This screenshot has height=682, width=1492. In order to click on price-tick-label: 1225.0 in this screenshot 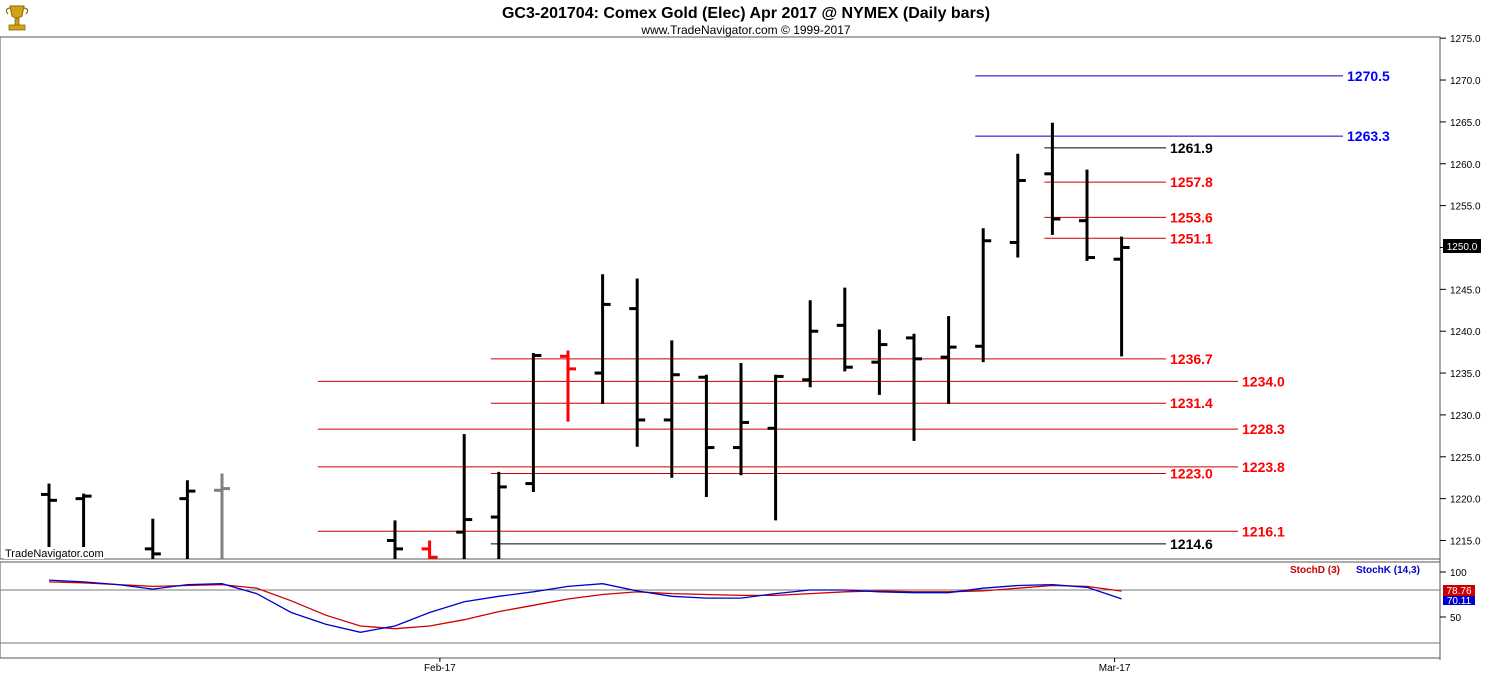, I will do `click(1465, 458)`.